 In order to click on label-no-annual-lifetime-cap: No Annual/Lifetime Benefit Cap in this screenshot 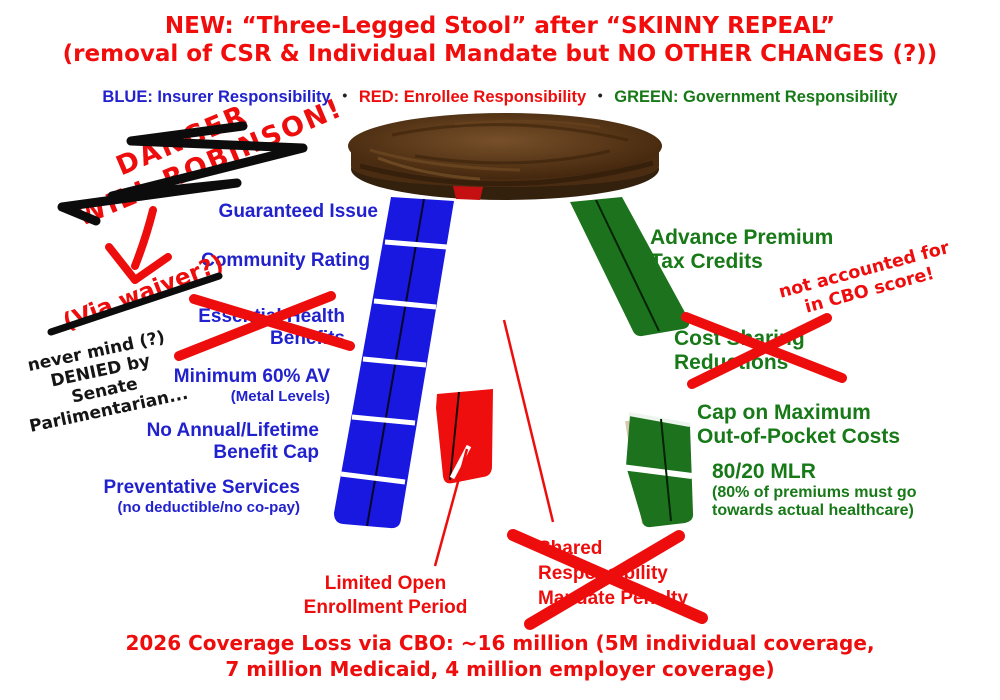, I will do `click(232, 441)`.